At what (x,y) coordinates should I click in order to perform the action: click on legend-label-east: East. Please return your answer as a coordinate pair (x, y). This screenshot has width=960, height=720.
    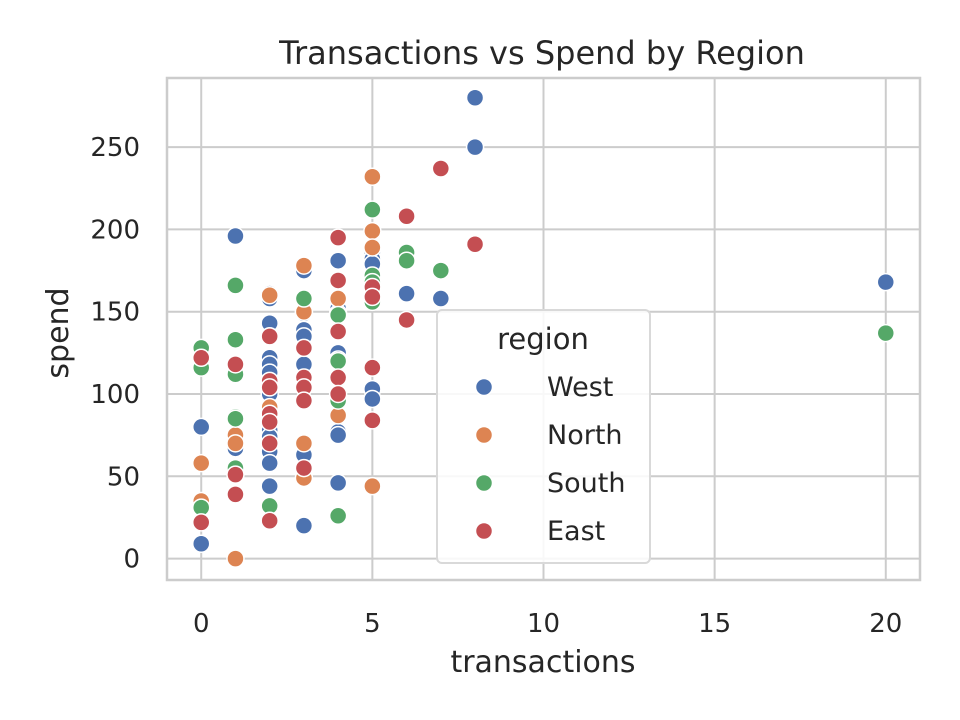
    Looking at the image, I should click on (576, 531).